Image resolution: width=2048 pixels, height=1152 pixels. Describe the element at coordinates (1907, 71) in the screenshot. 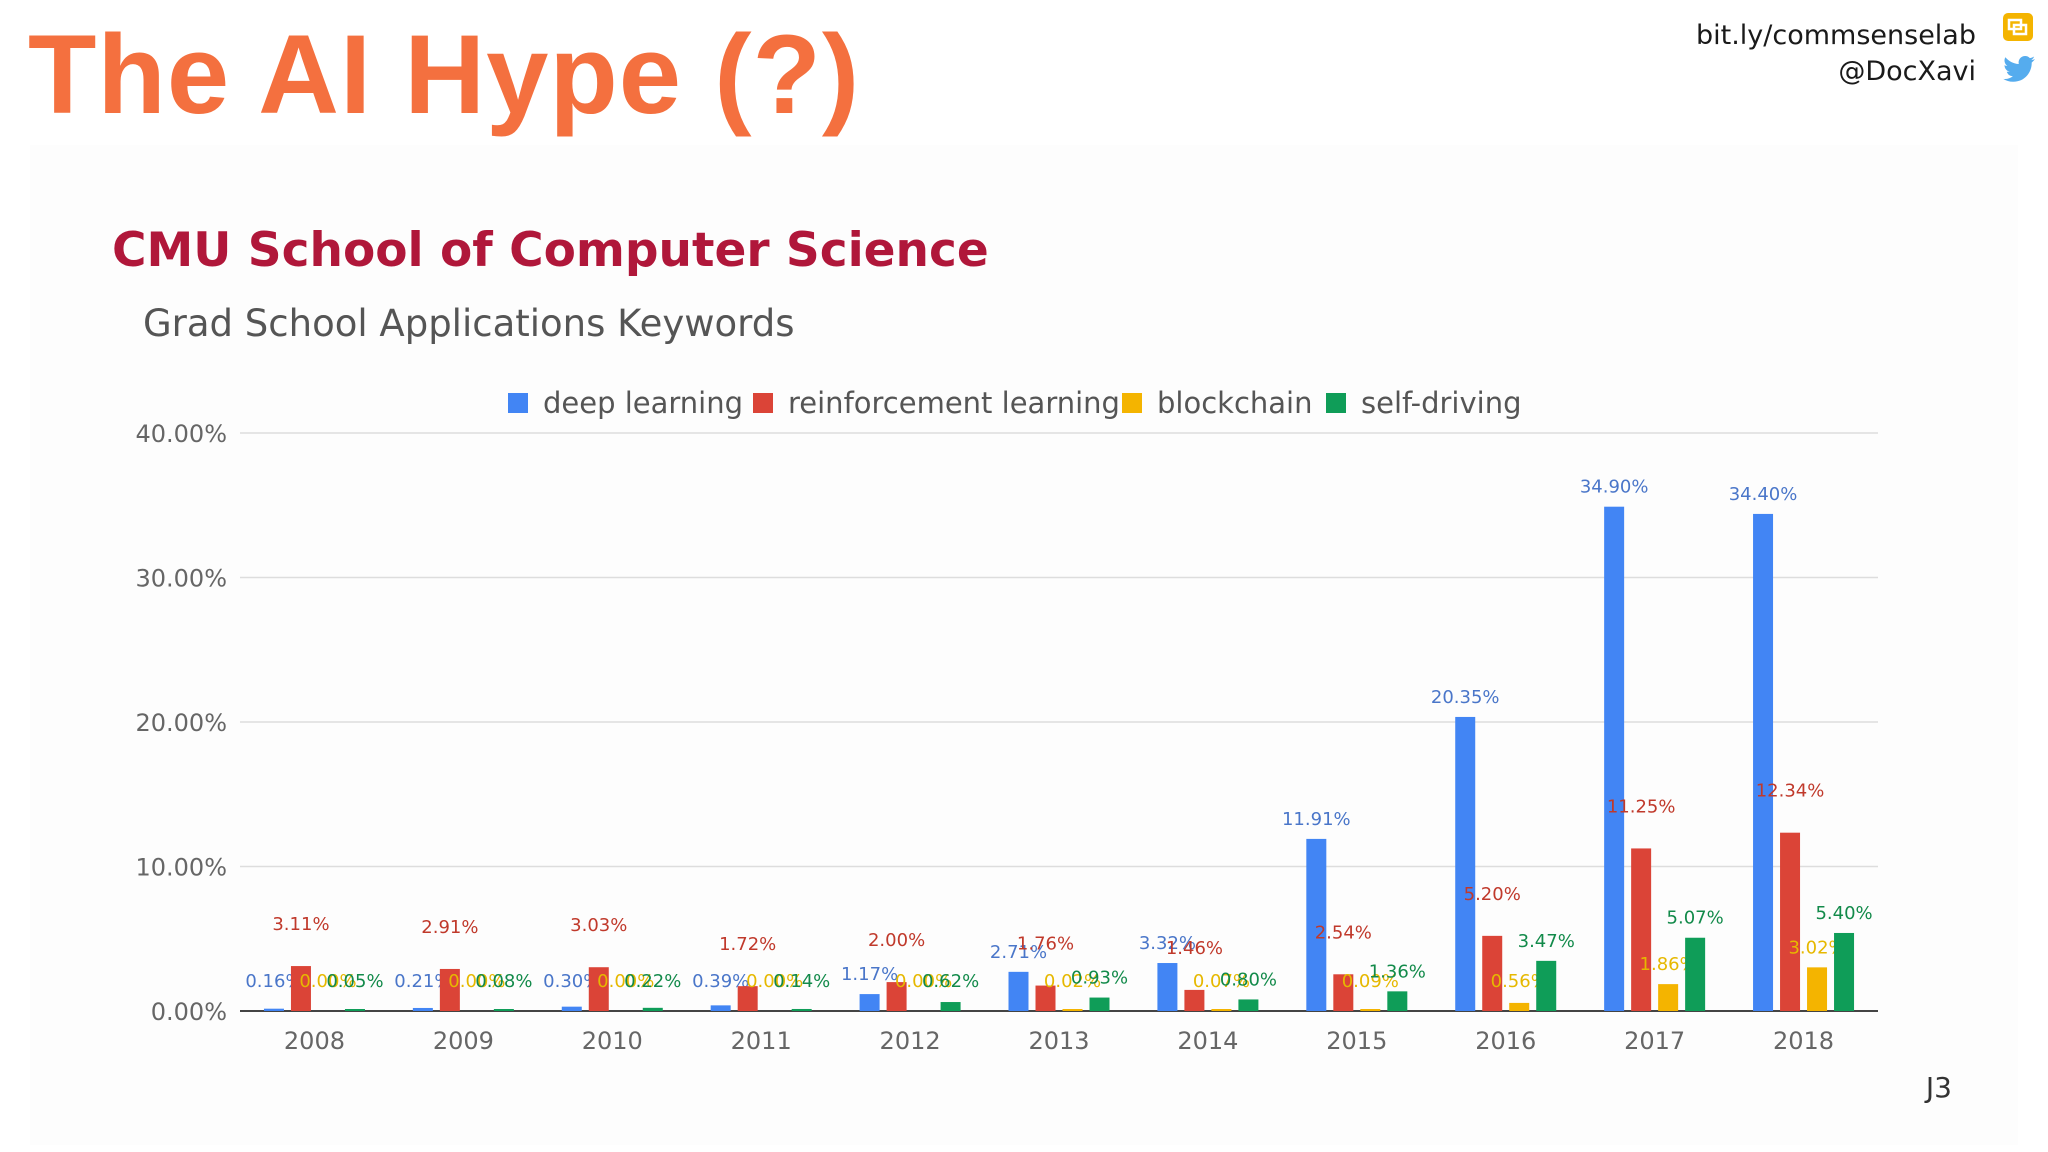

I see `twitter-handle: @DocXavi` at that location.